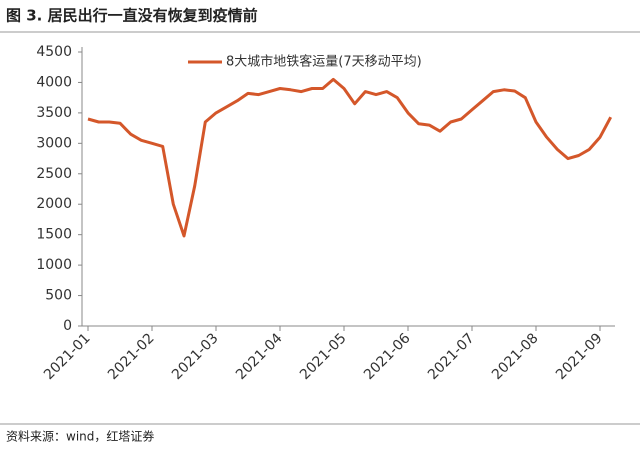 This screenshot has width=640, height=453. Describe the element at coordinates (67, 326) in the screenshot. I see `y-tick-label: 0` at that location.